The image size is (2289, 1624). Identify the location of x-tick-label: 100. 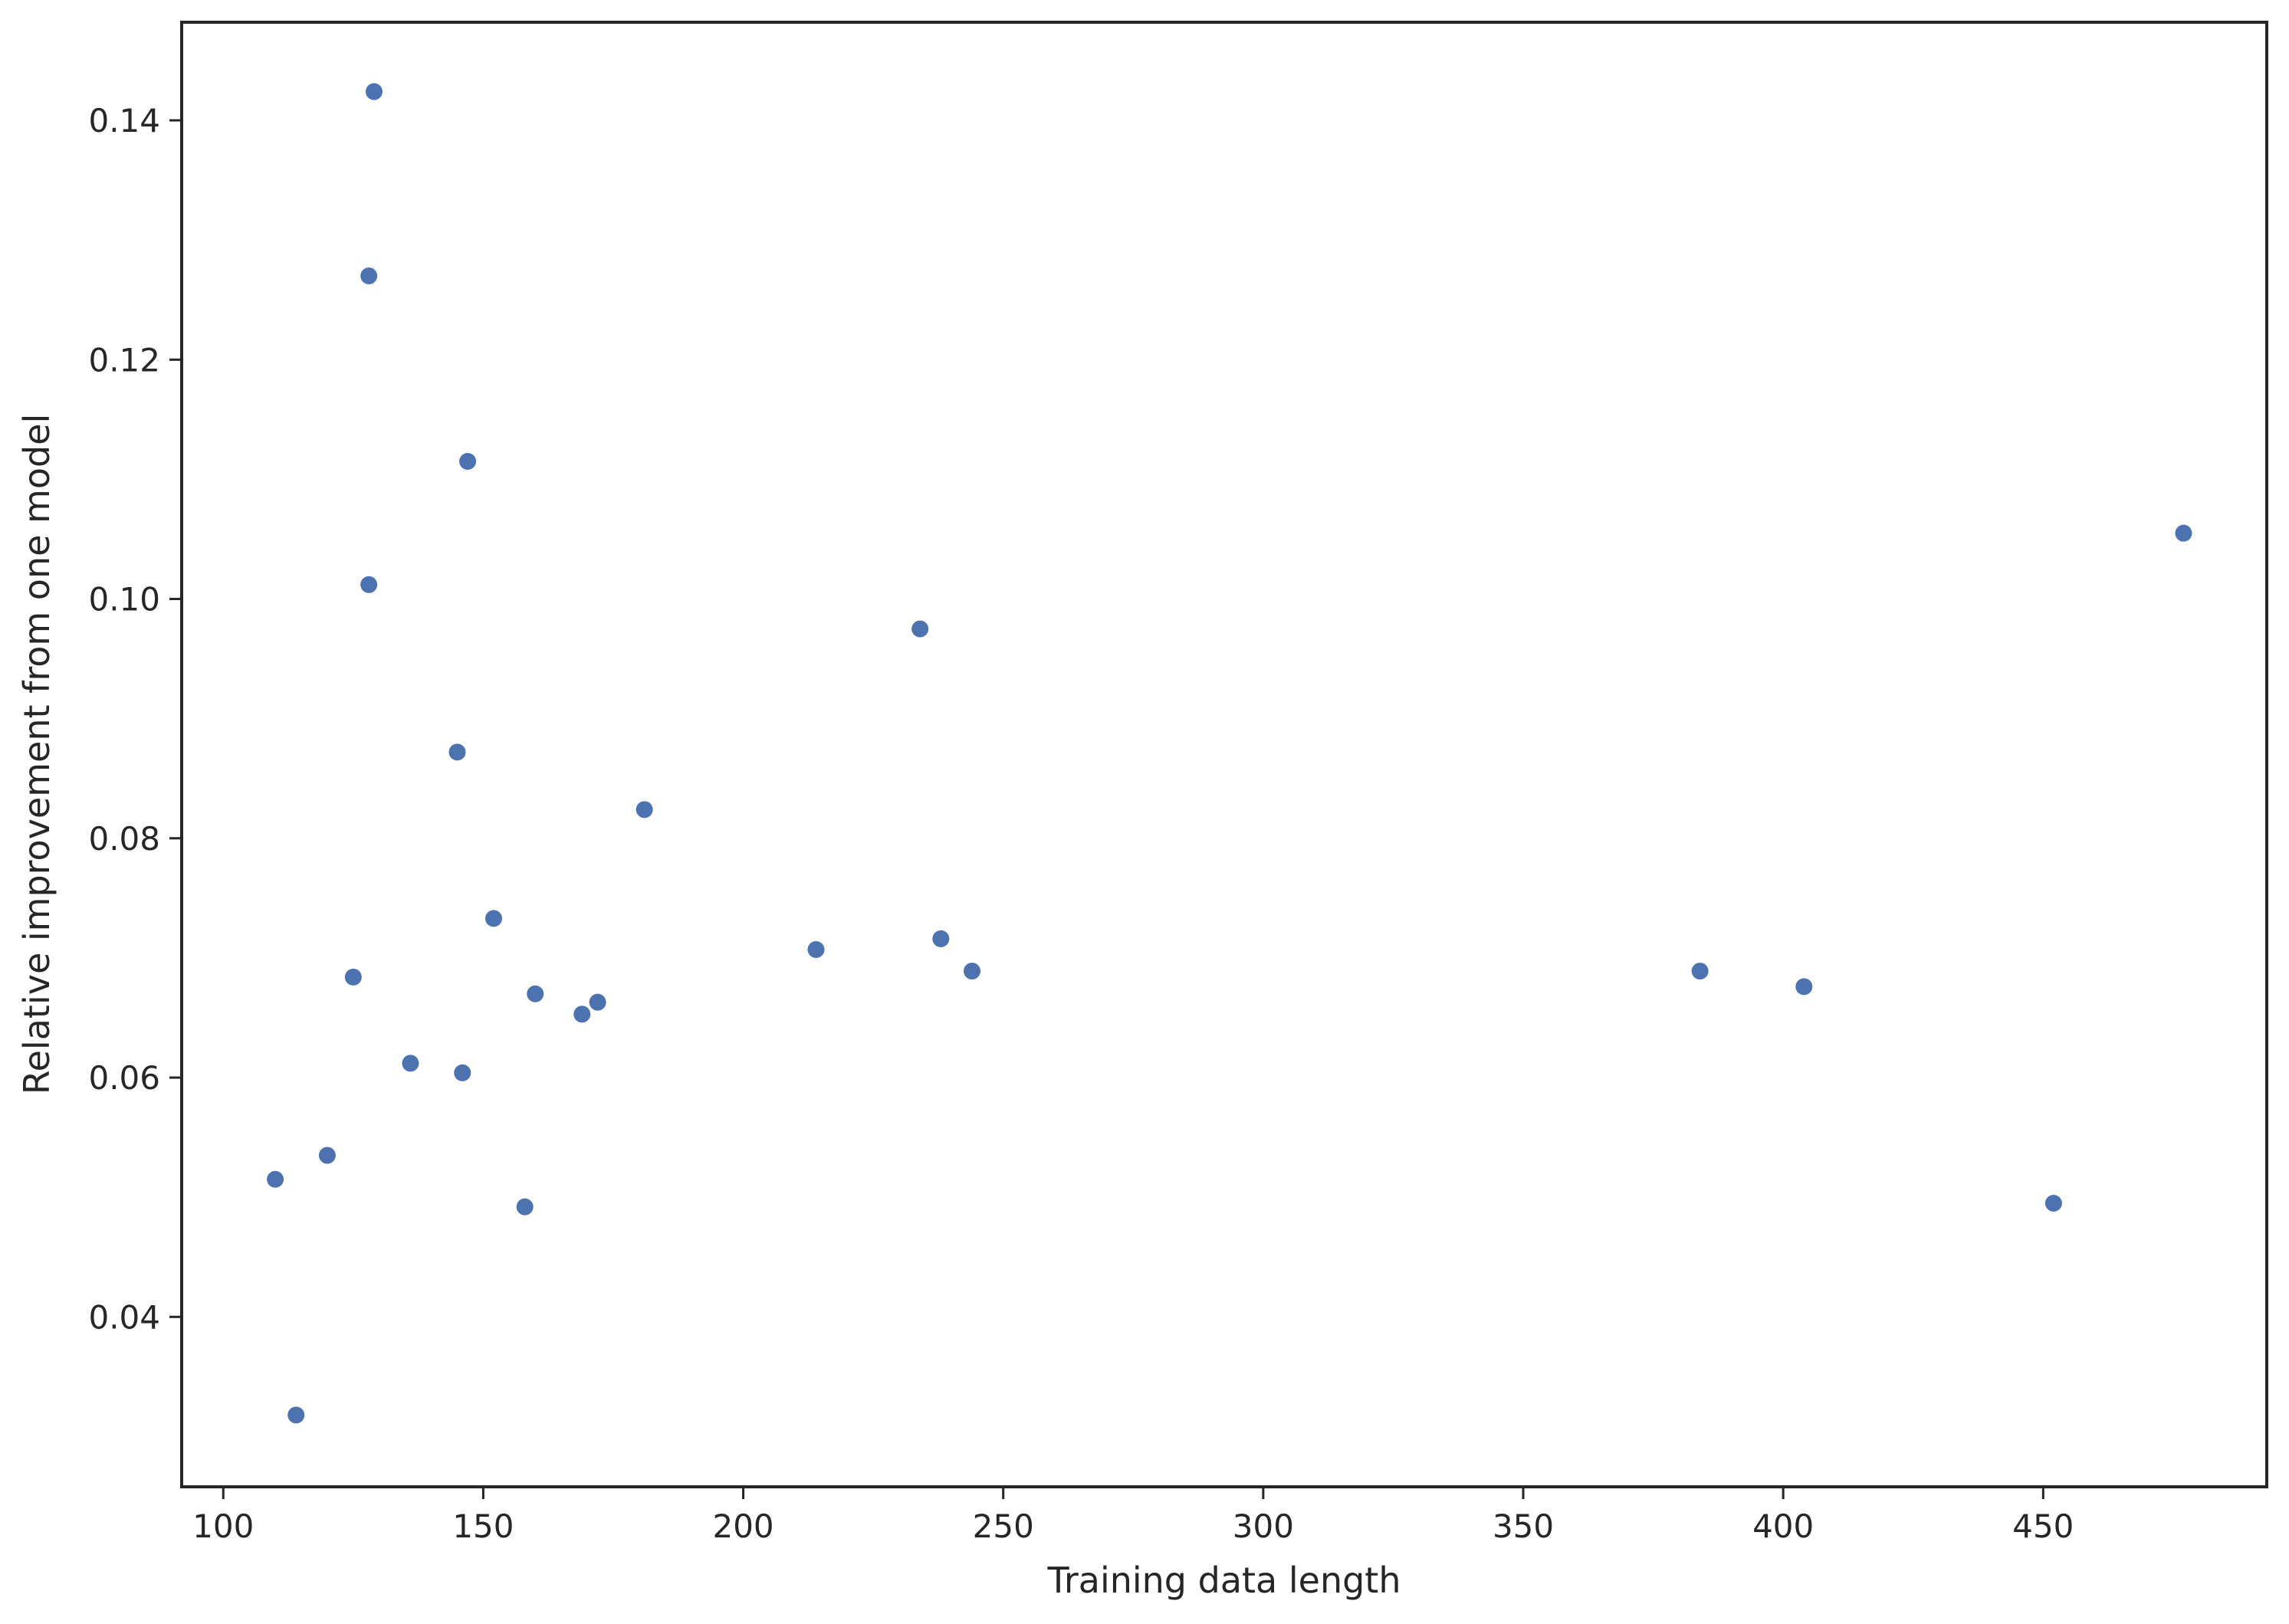
(223, 1526).